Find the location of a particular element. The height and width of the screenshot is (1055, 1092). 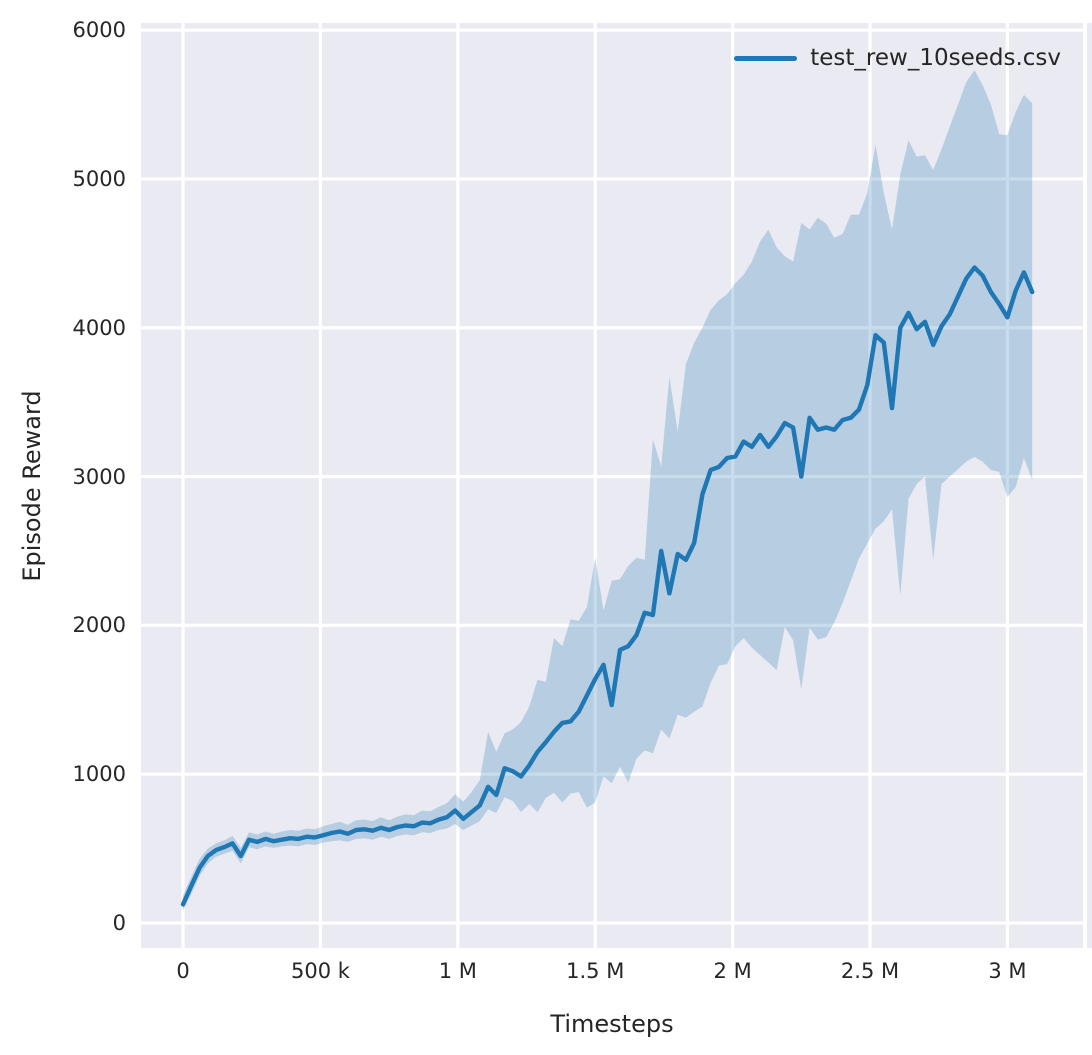

x-tick-label: 500 k is located at coordinates (320, 971).